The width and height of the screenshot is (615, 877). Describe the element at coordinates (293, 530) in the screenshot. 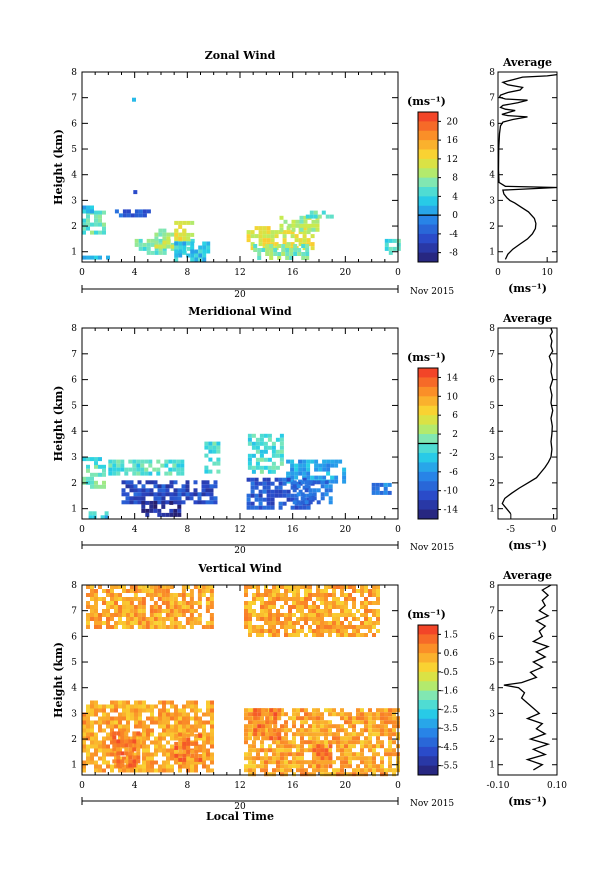

I see `x-tick-label: 16` at that location.